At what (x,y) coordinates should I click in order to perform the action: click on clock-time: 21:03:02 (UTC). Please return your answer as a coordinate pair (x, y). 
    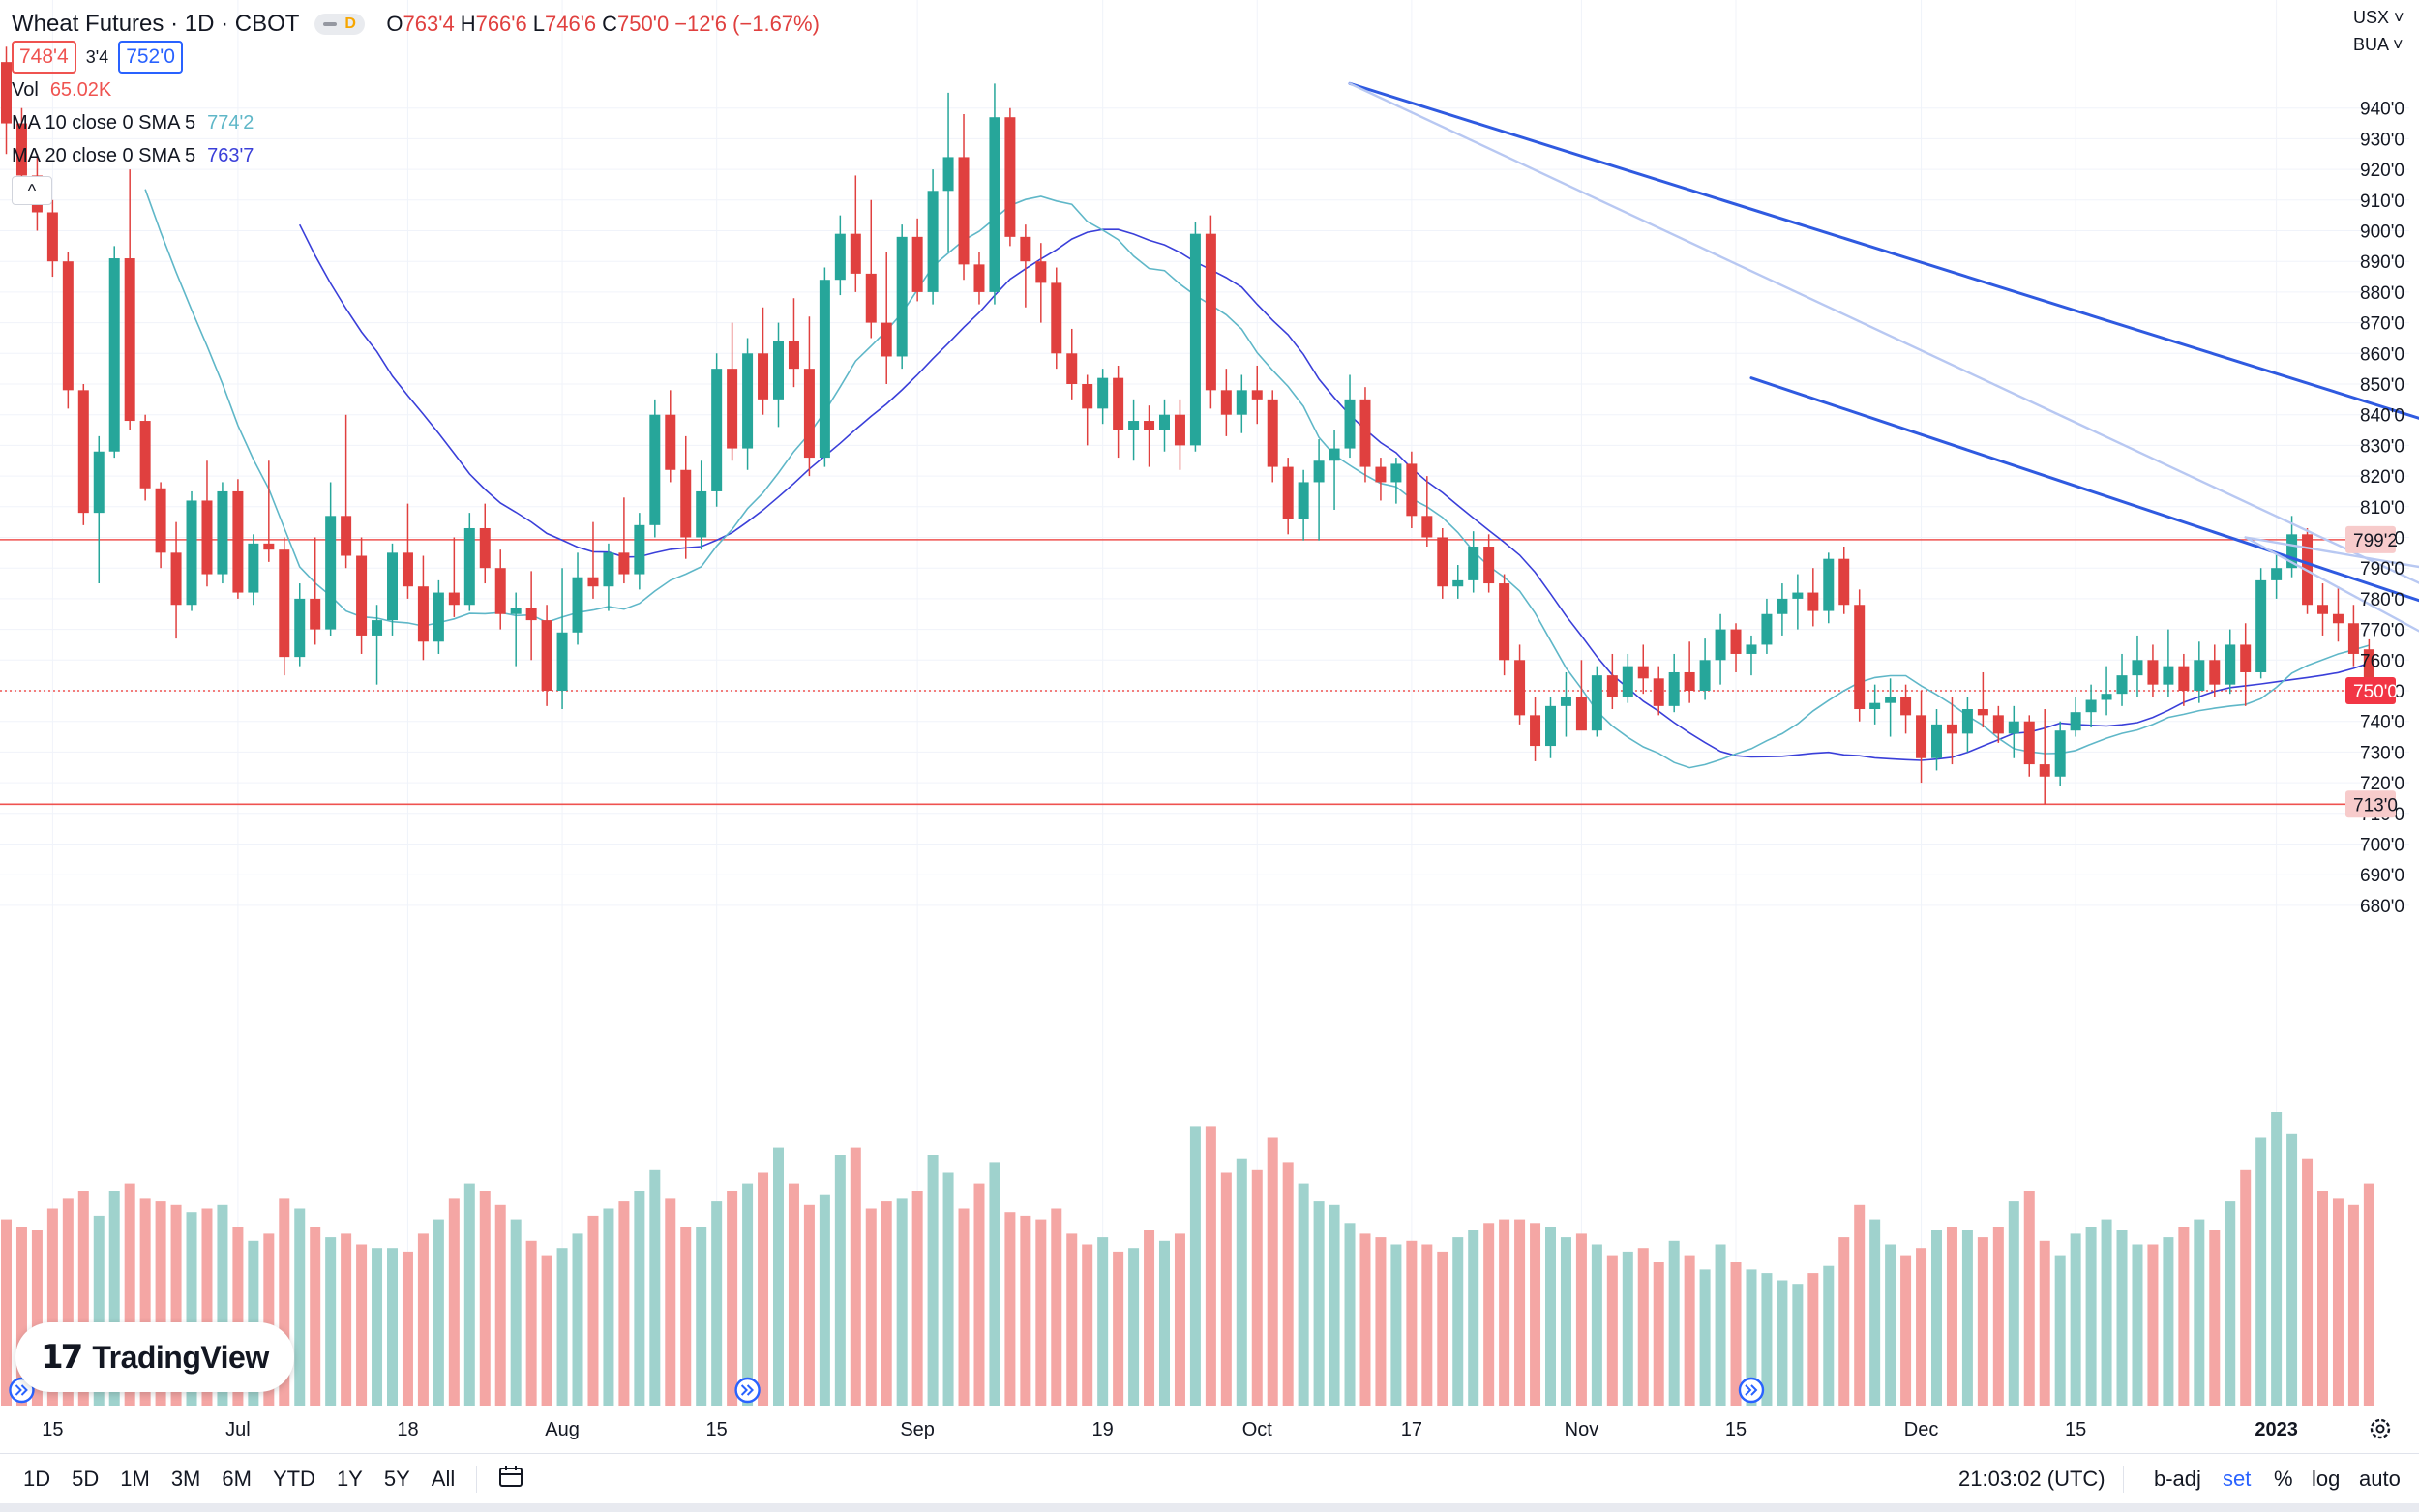
    Looking at the image, I should click on (2032, 1479).